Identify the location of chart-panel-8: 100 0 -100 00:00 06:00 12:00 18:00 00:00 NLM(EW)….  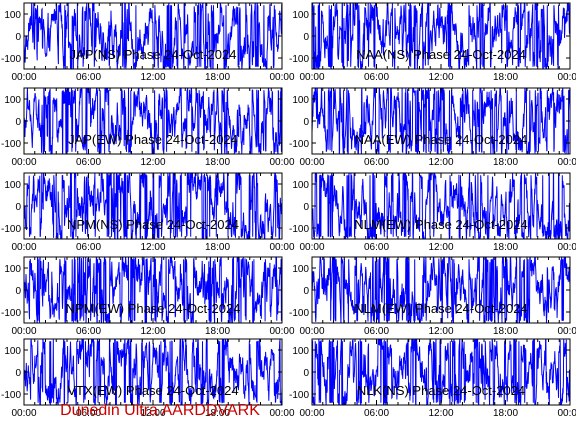
(432, 296).